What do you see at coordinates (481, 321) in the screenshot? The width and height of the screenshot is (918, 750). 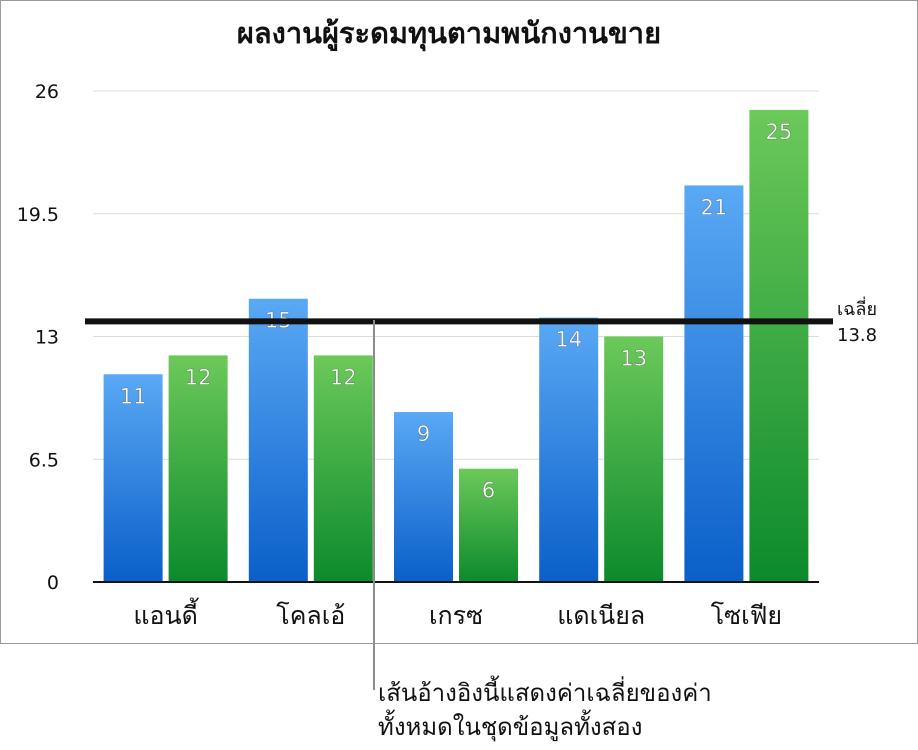 I see `reference-line-group: เฉลี่ย 13.8` at bounding box center [481, 321].